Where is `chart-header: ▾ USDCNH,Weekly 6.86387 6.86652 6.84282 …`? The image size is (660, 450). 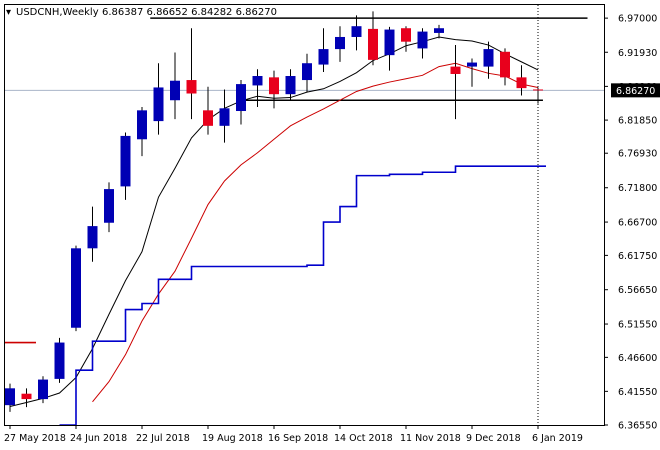 chart-header: ▾ USDCNH,Weekly 6.86387 6.86652 6.84282 … is located at coordinates (141, 12).